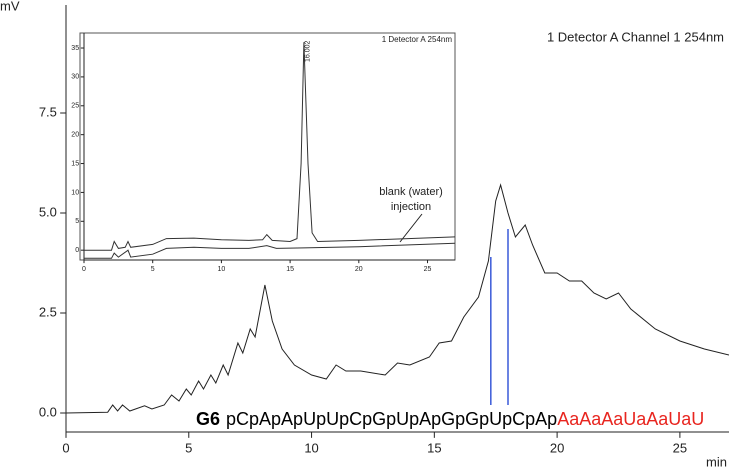 Image resolution: width=729 pixels, height=470 pixels. I want to click on y-tick-label: 5, so click(77, 221).